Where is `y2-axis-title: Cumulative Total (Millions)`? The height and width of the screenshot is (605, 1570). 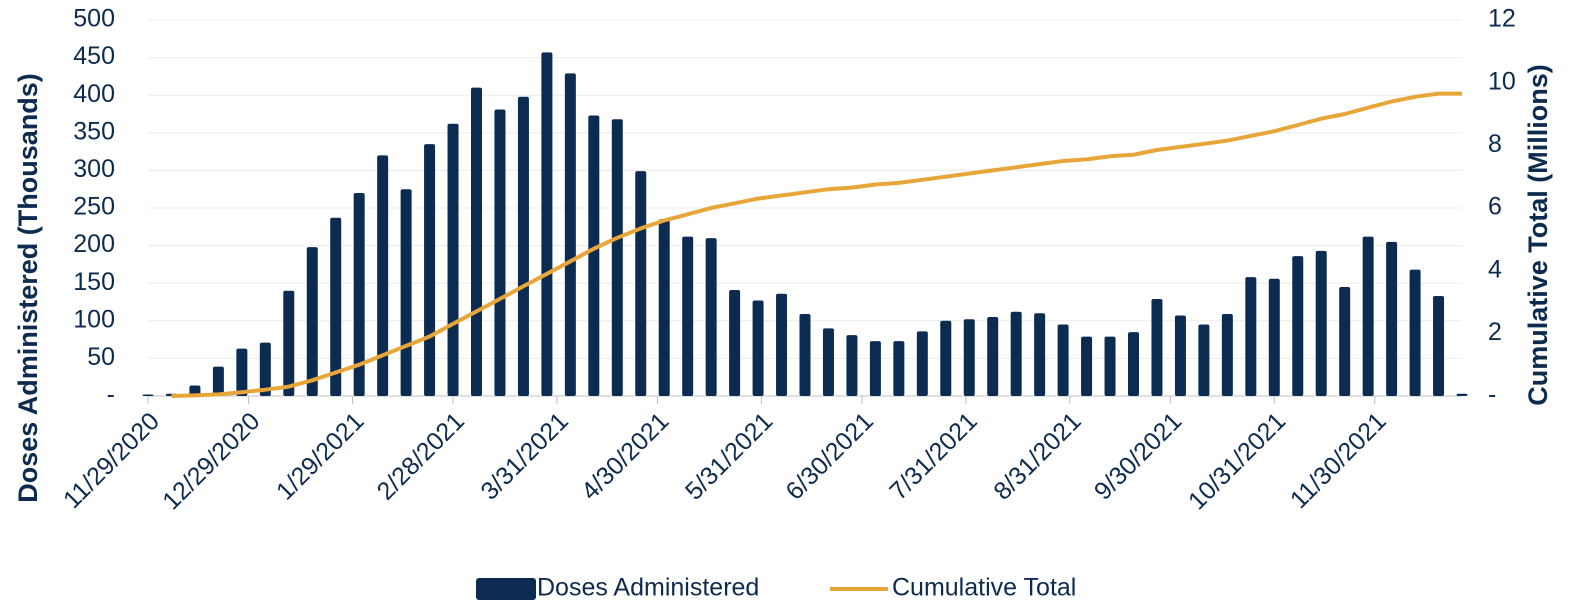 y2-axis-title: Cumulative Total (Millions) is located at coordinates (1538, 235).